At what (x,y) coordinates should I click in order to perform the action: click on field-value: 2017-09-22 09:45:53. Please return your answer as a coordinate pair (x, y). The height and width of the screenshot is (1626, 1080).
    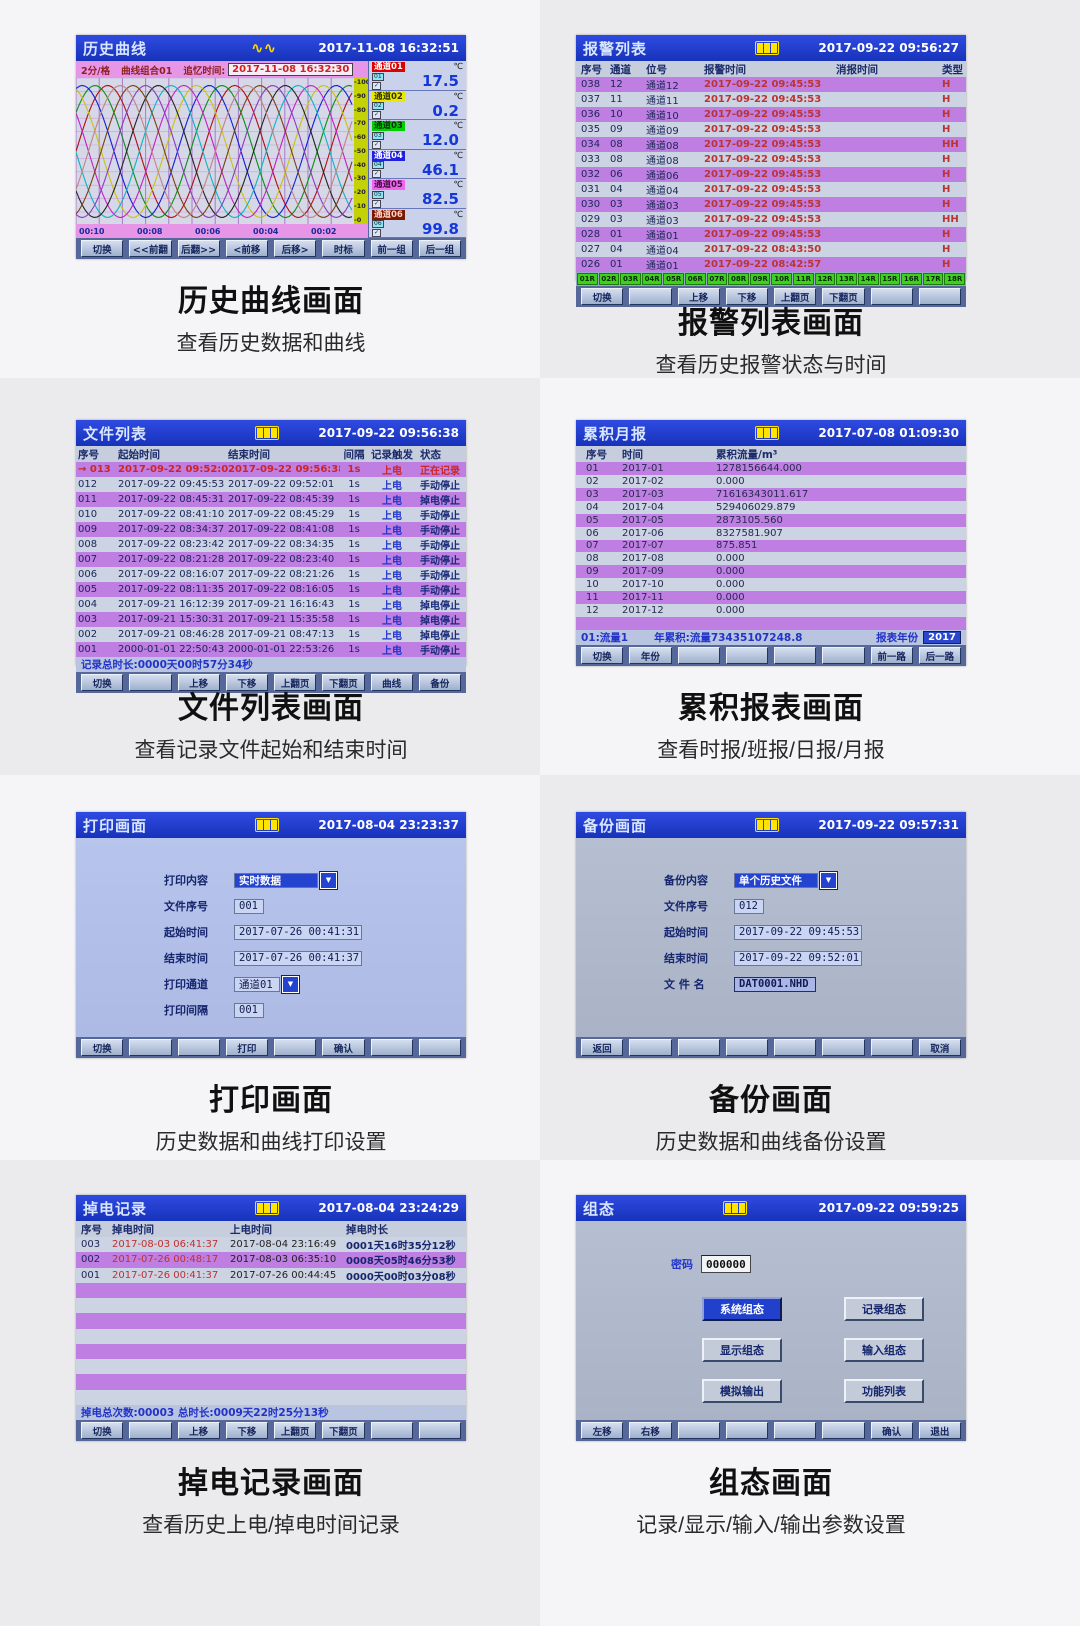
    Looking at the image, I should click on (798, 932).